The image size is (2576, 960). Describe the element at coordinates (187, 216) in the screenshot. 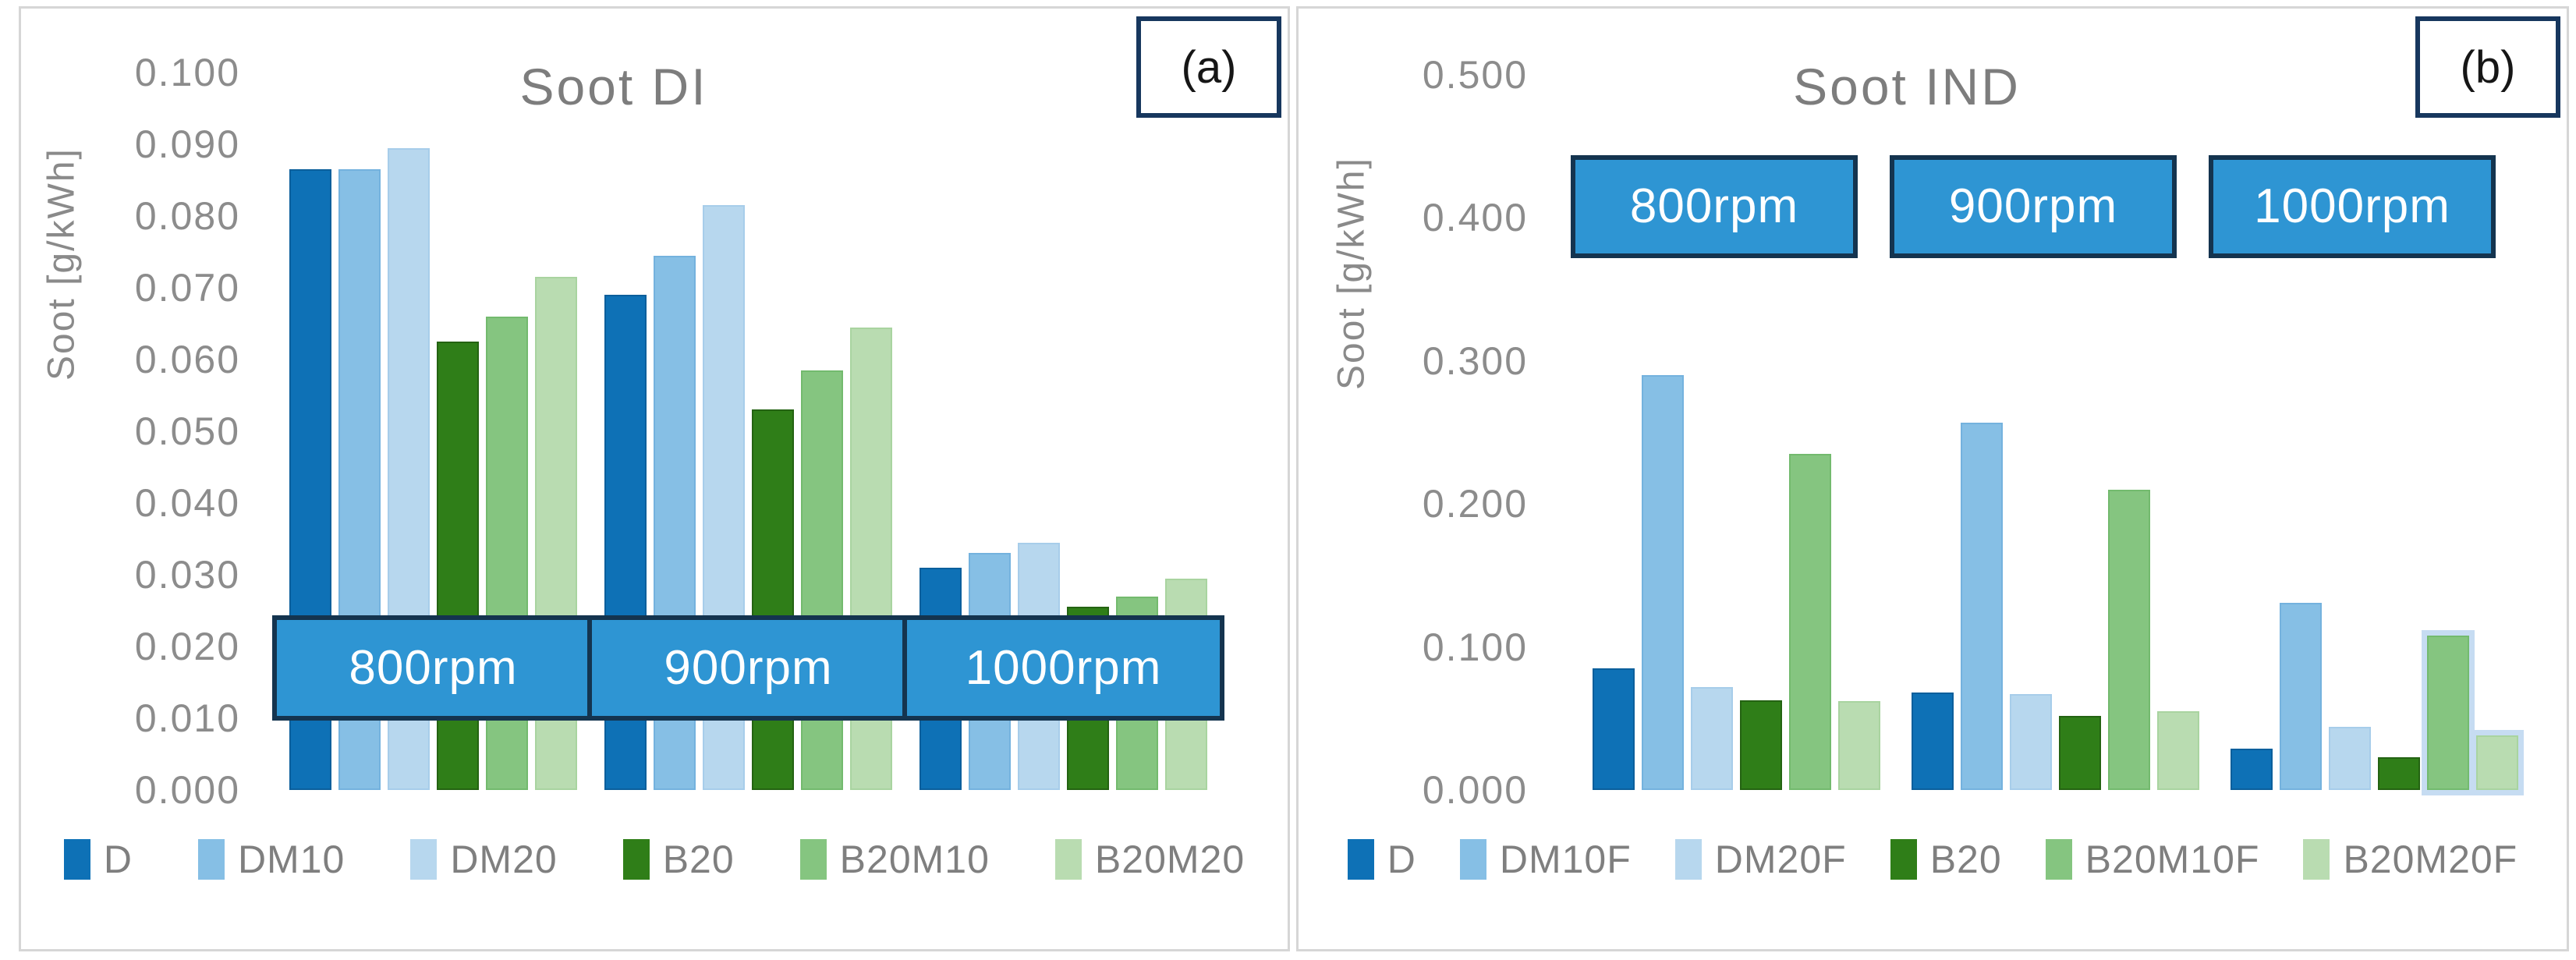

I see `y-tick-label: 0.080` at that location.